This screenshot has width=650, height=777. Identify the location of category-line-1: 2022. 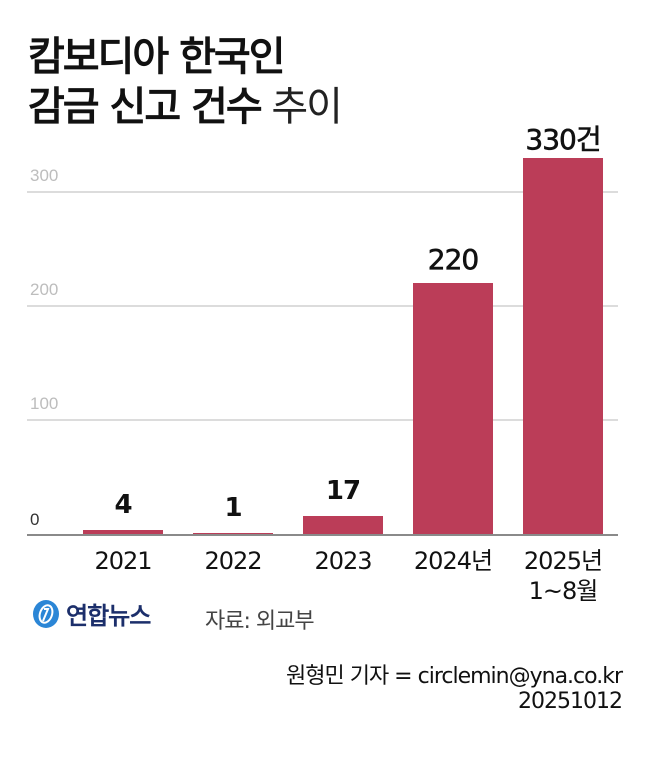
(233, 561).